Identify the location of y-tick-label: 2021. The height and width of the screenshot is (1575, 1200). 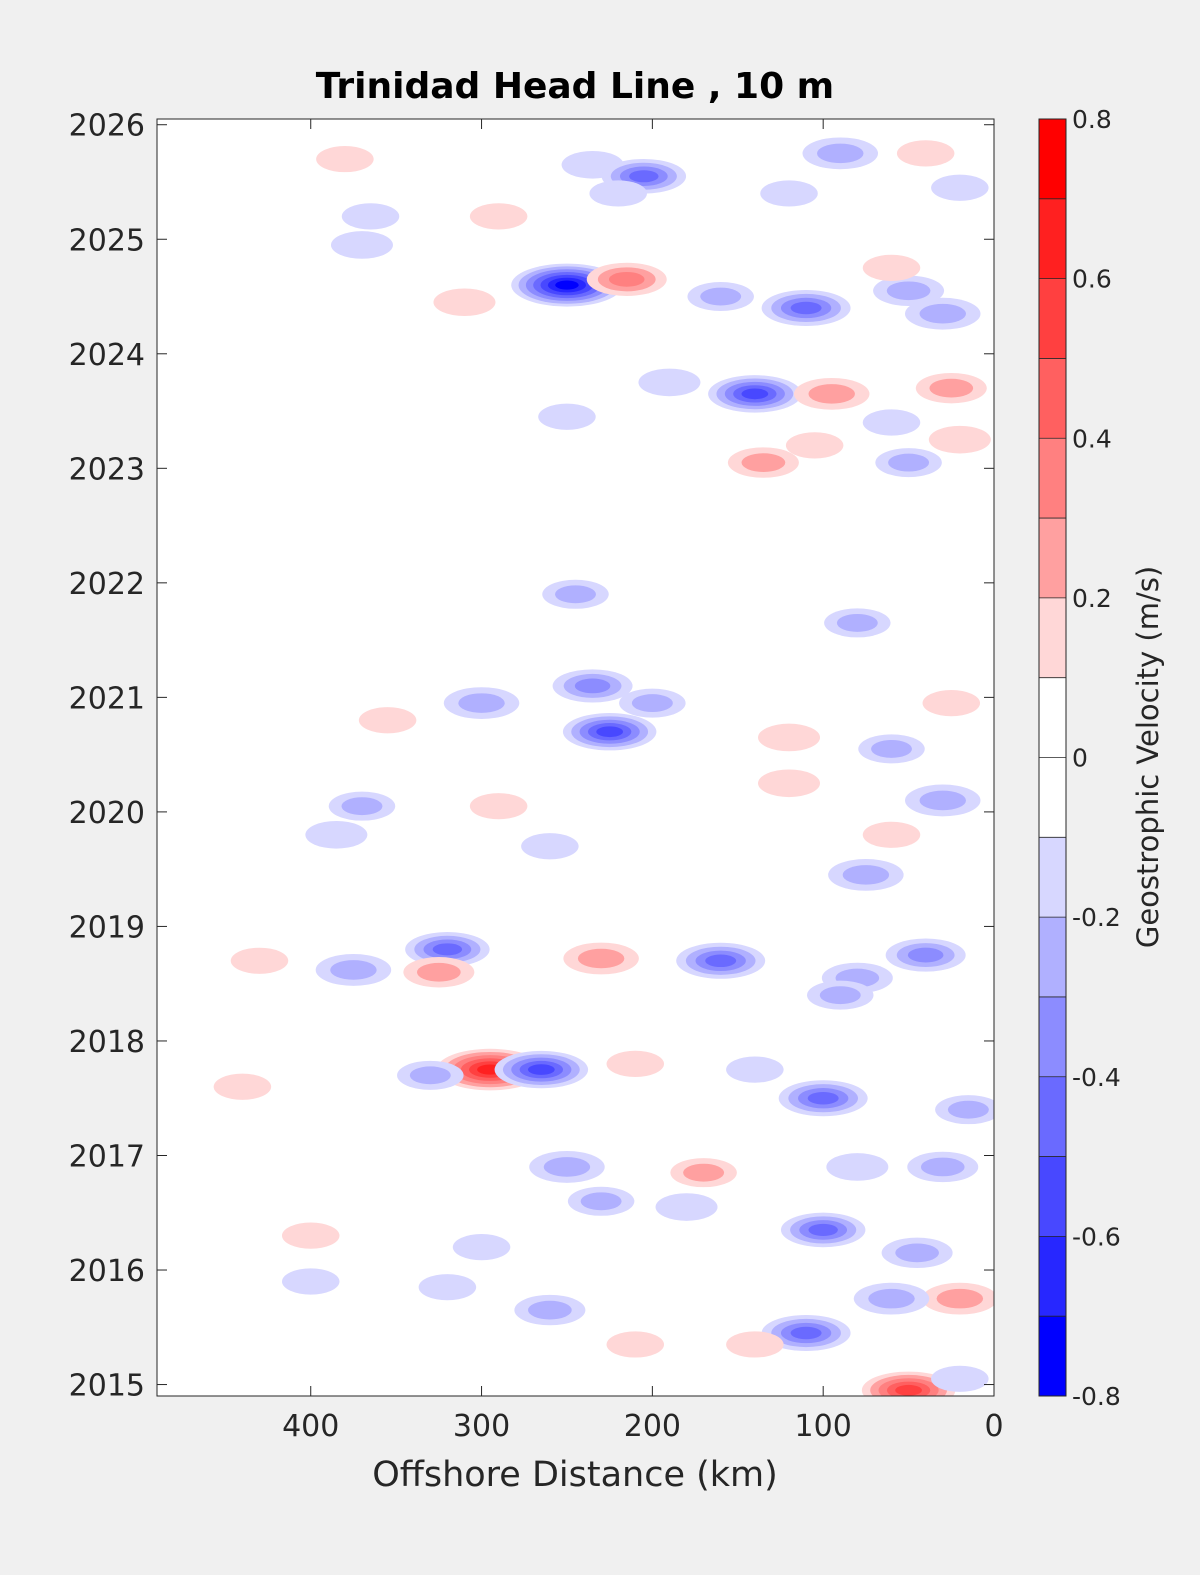
(107, 698).